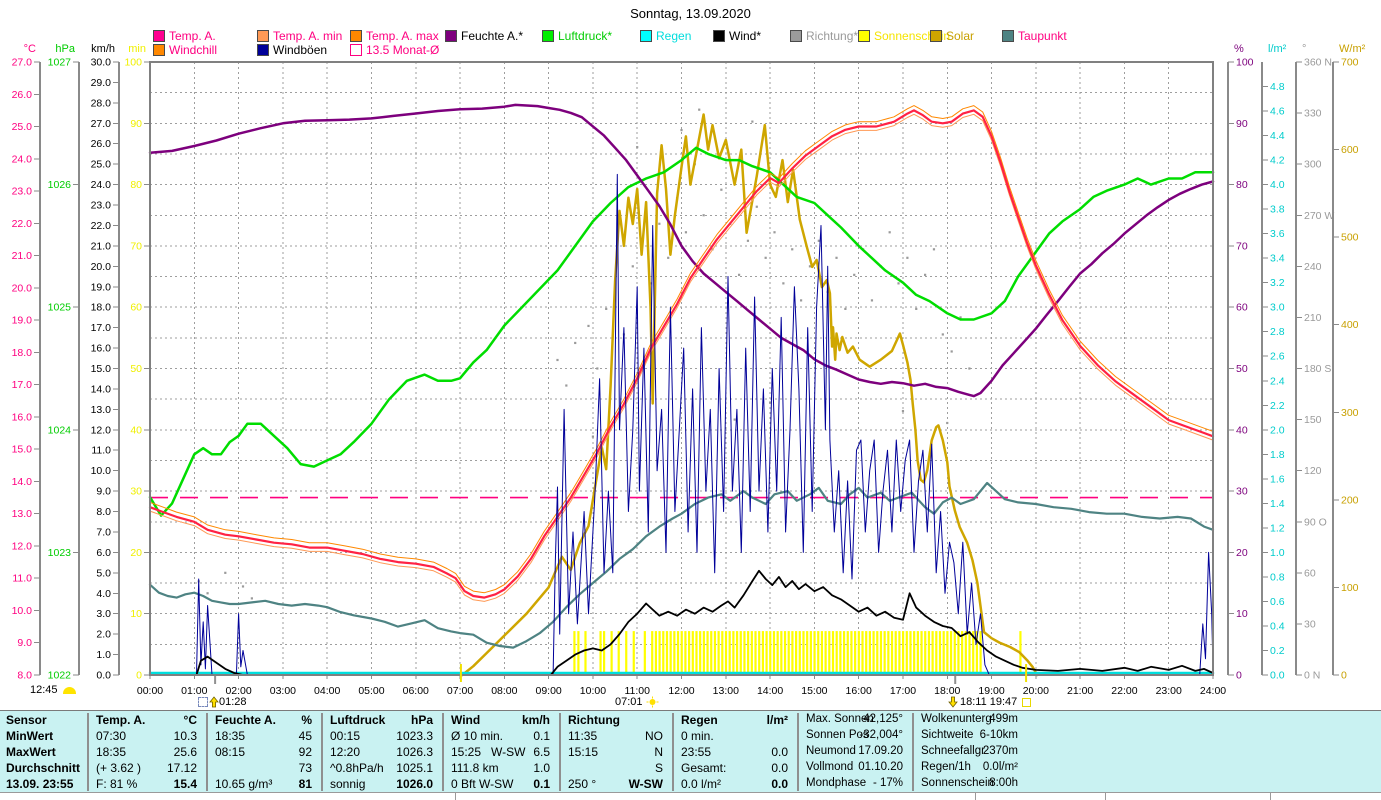 This screenshot has width=1381, height=800. Describe the element at coordinates (1313, 165) in the screenshot. I see `axis-label-deg: 300` at that location.